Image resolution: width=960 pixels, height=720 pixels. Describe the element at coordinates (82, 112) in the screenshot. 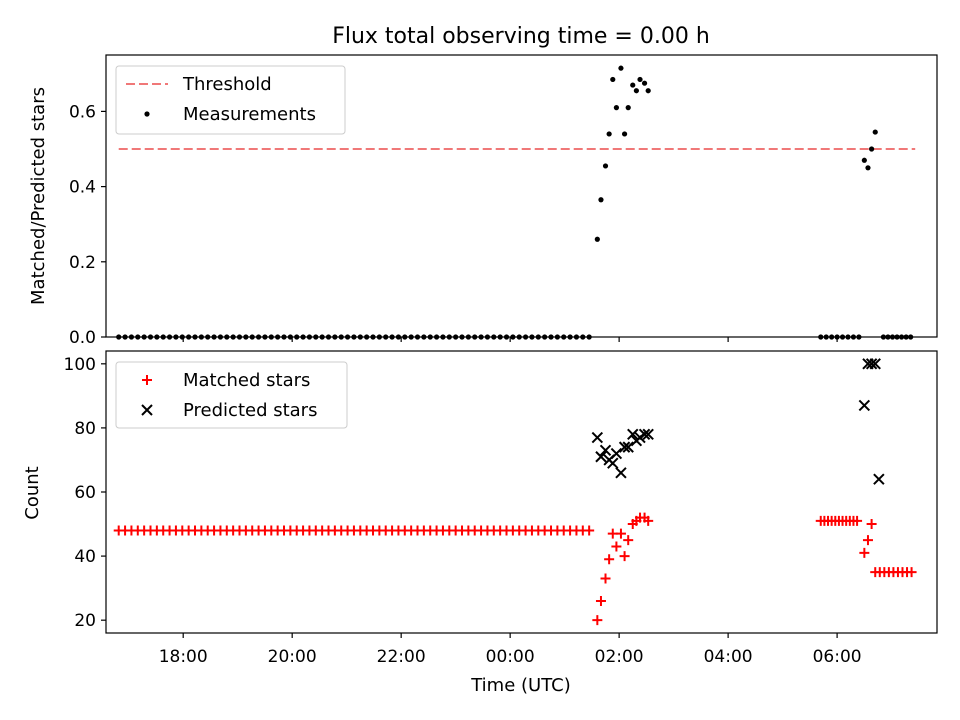

I see `top-y-tick-label: 0.6` at that location.